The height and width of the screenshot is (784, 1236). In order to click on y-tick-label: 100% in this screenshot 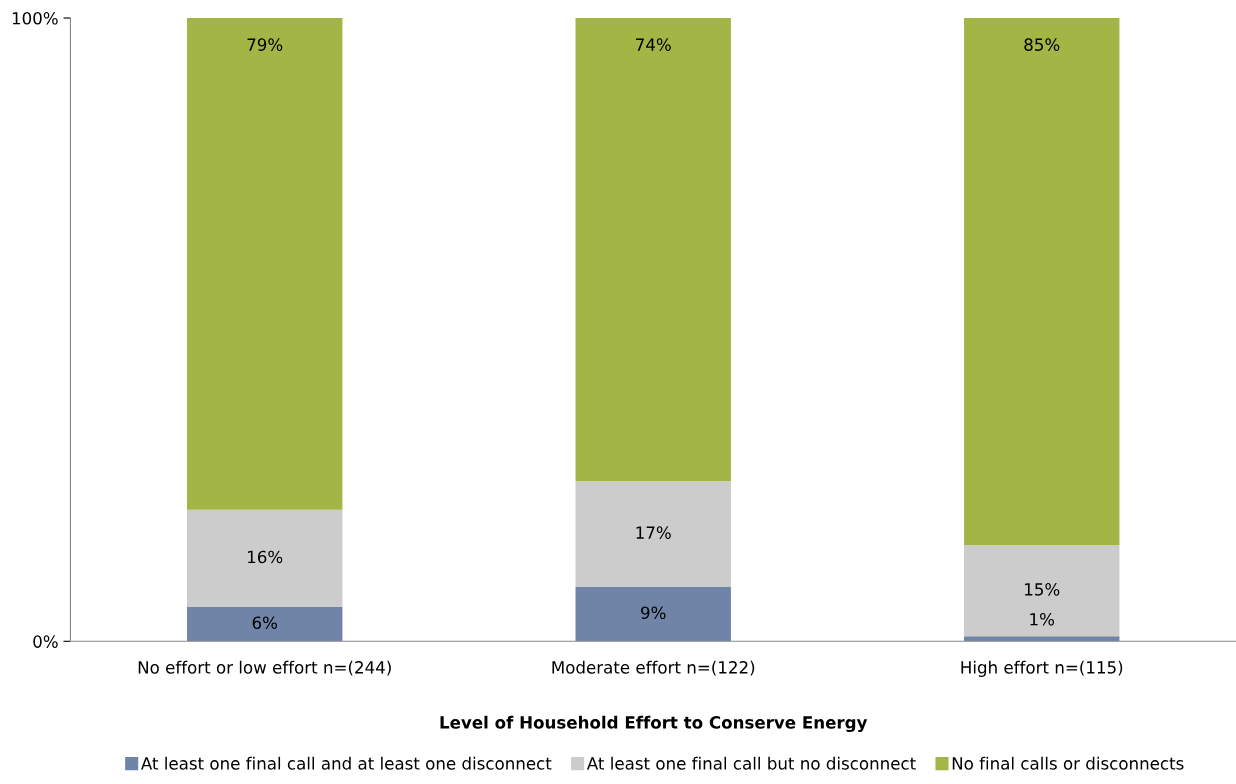, I will do `click(35, 18)`.